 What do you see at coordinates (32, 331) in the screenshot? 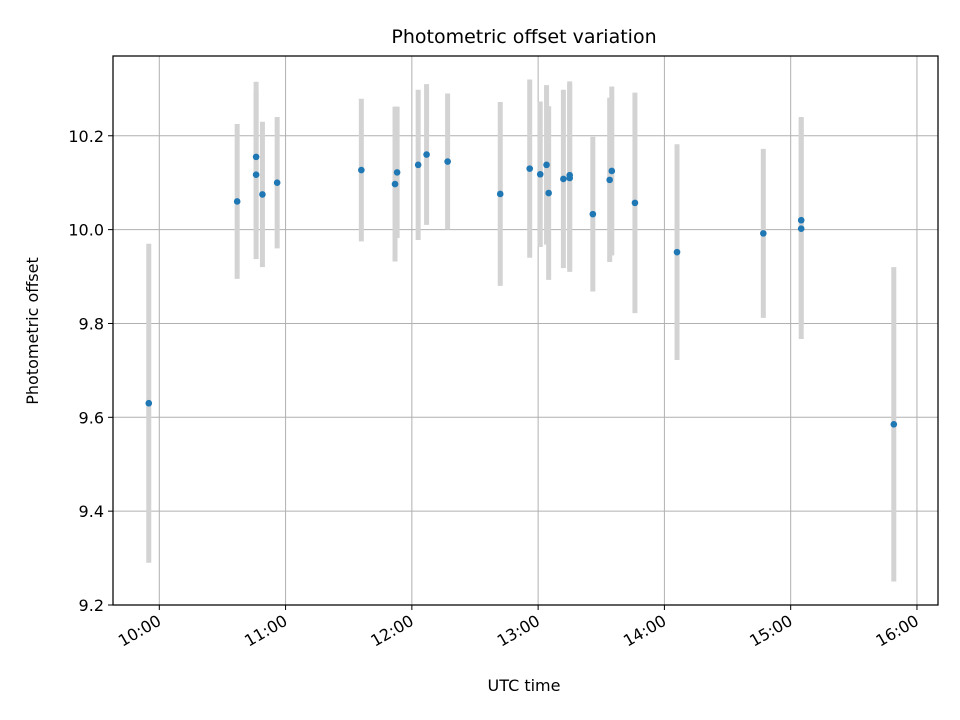
I see `y-axis-label: Photometric offset` at bounding box center [32, 331].